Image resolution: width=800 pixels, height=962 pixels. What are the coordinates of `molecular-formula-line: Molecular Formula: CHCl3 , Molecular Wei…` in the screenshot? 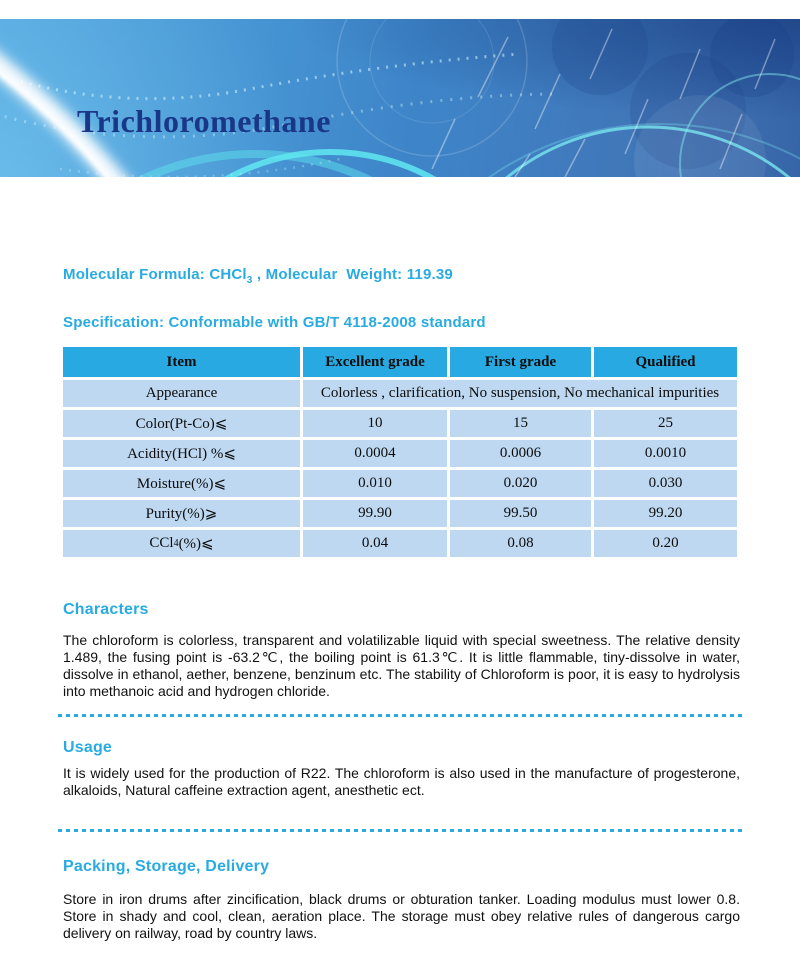 It's located at (258, 276).